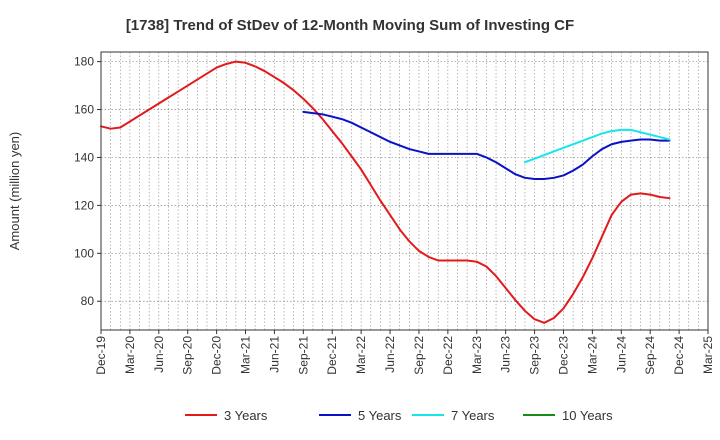  What do you see at coordinates (87, 181) in the screenshot?
I see `y-axis-ticks: 80 100 120 140 160 180` at bounding box center [87, 181].